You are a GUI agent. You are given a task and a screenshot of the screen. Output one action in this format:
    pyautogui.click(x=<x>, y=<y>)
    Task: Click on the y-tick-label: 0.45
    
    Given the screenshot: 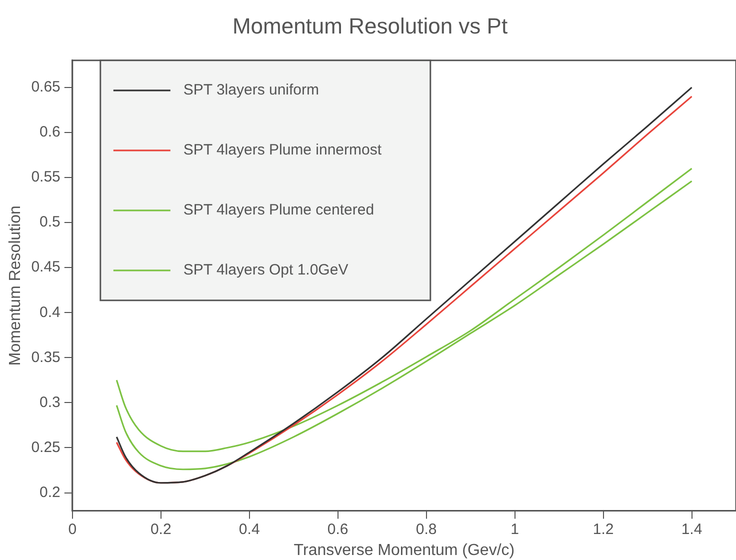 What is the action you would take?
    pyautogui.click(x=45, y=267)
    